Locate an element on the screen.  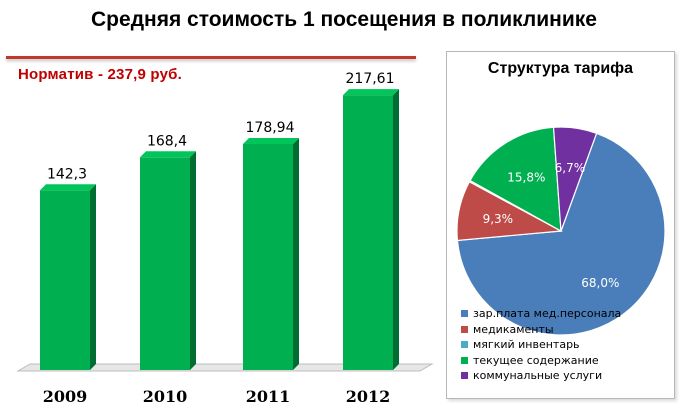
bar-2009 is located at coordinates (68, 277).